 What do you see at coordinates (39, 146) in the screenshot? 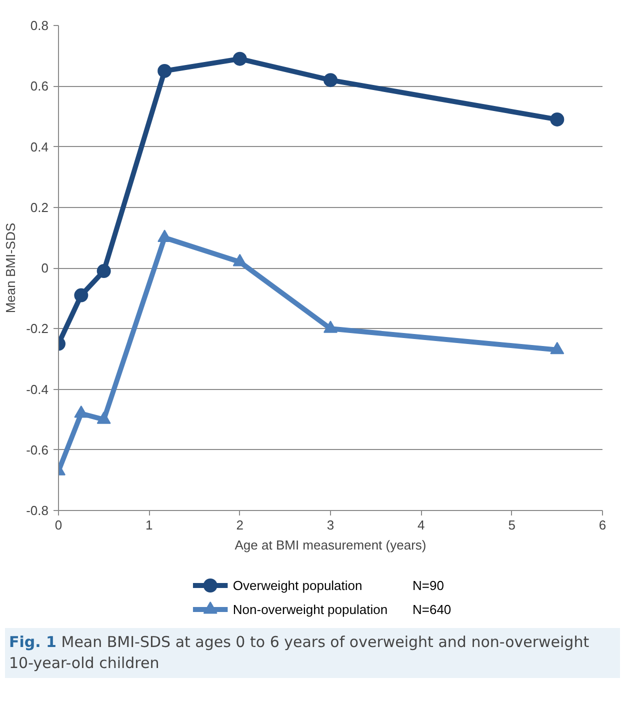
I see `y-tick-label: 0.4` at bounding box center [39, 146].